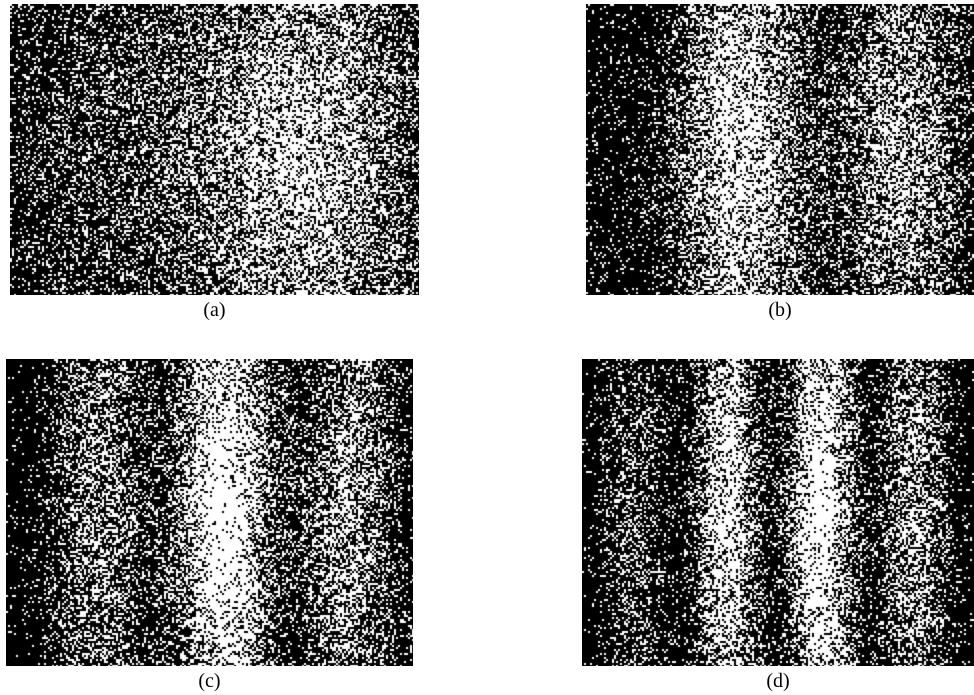  Describe the element at coordinates (214, 310) in the screenshot. I see `panel-caption-a: (a)` at that location.